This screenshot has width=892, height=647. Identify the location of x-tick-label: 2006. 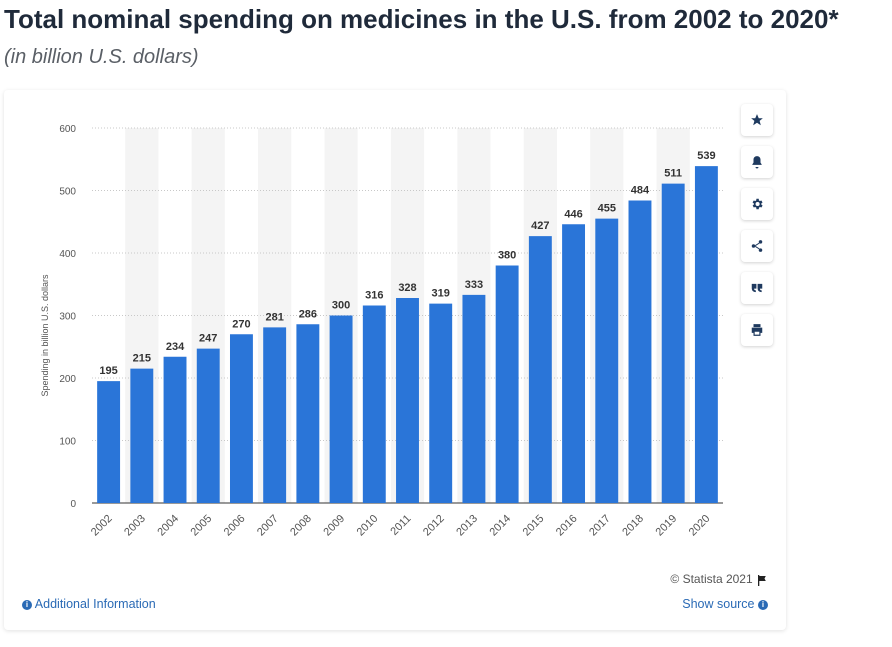
(235, 526).